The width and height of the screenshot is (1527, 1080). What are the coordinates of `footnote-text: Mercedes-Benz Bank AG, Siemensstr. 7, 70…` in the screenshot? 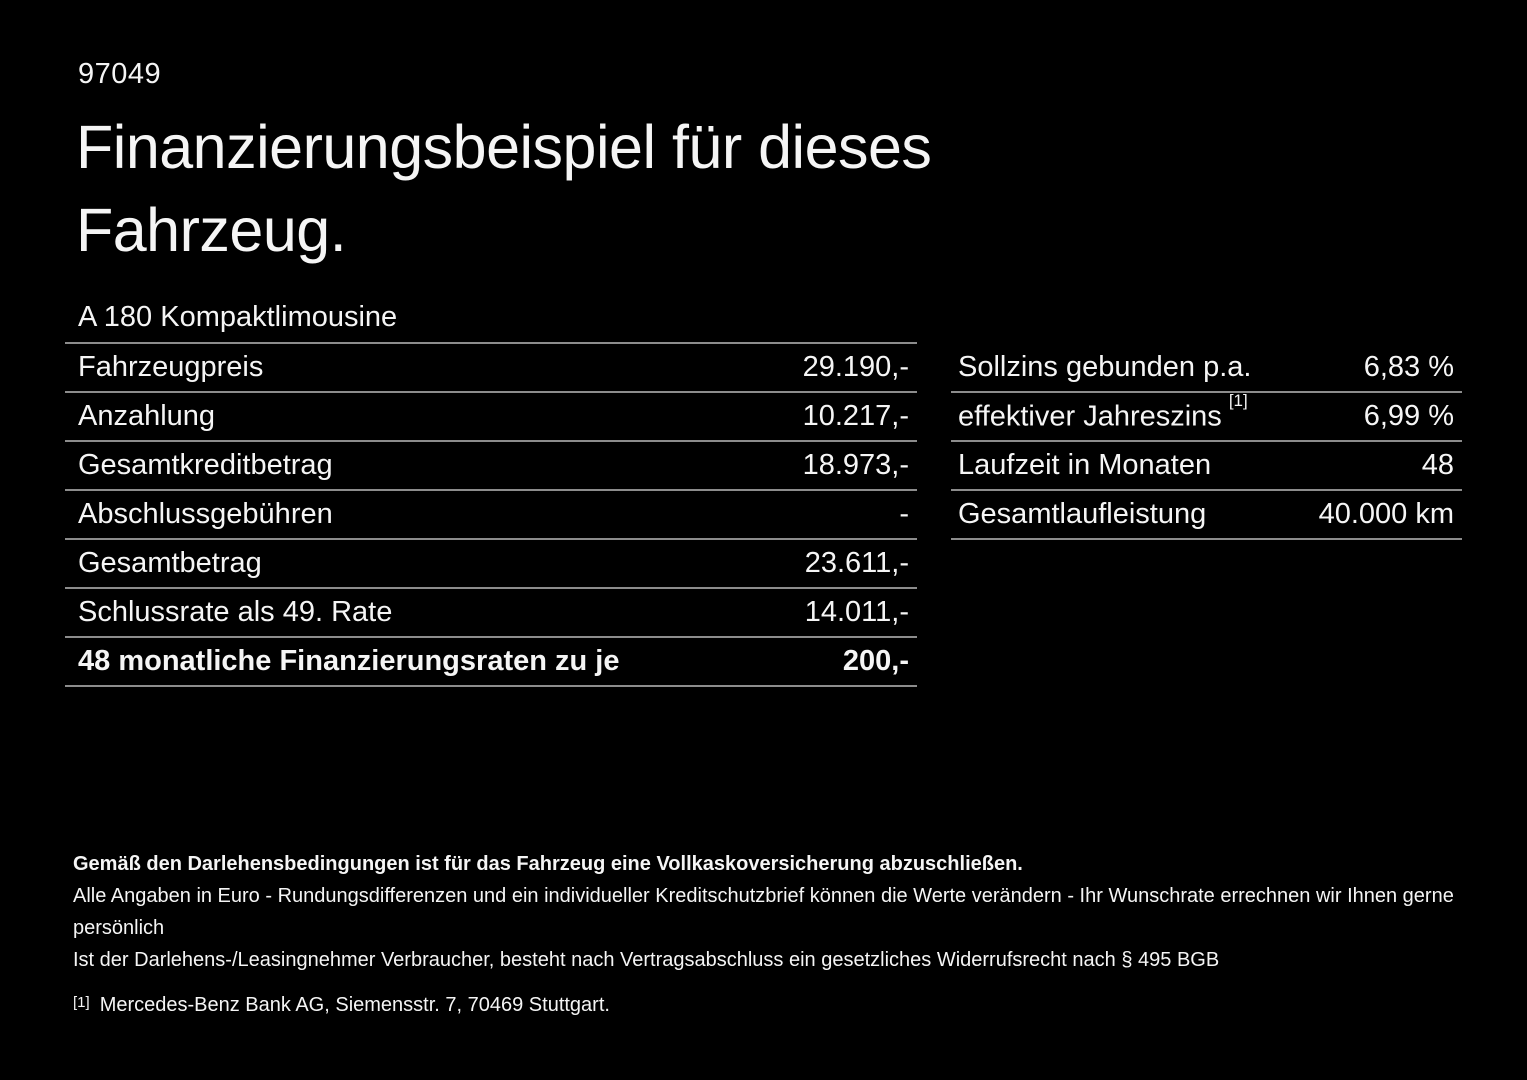 It's located at (354, 1005).